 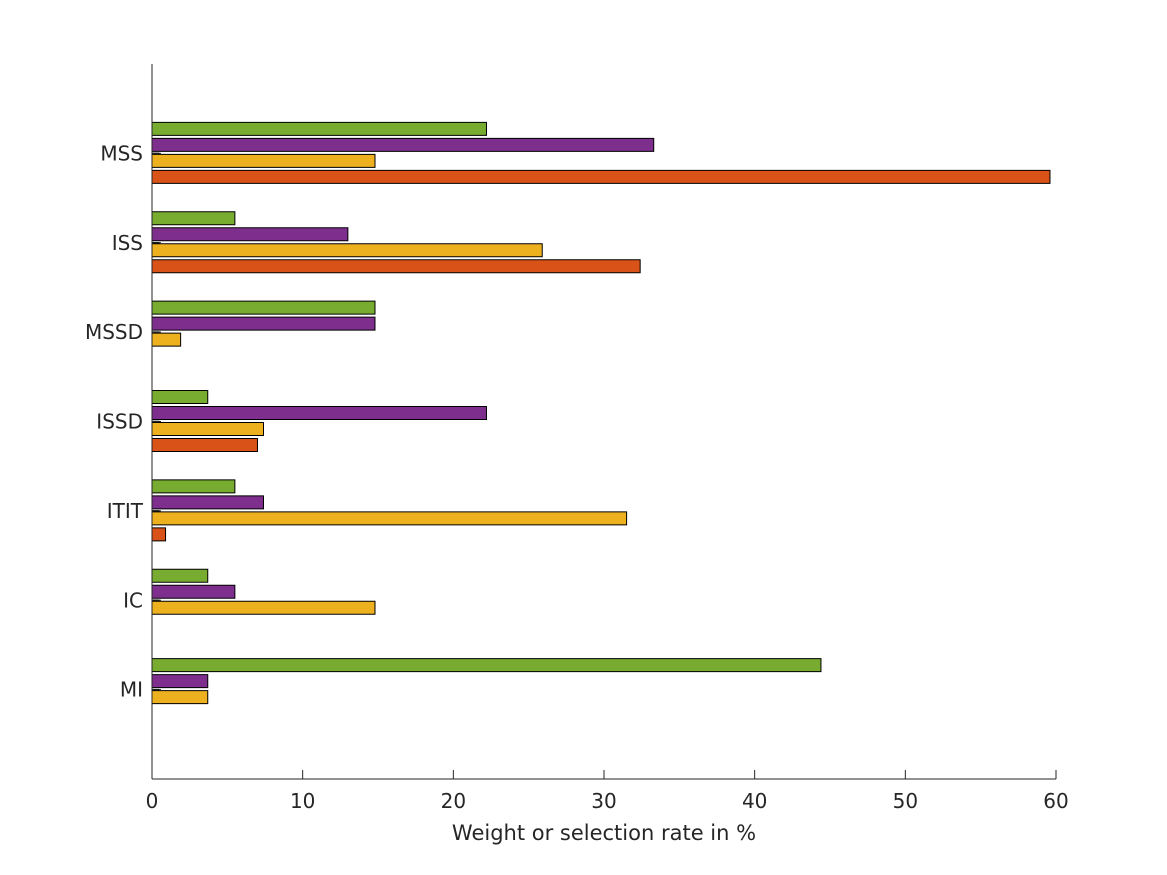 What do you see at coordinates (121, 153) in the screenshot?
I see `y-tick-label-mss: MSS` at bounding box center [121, 153].